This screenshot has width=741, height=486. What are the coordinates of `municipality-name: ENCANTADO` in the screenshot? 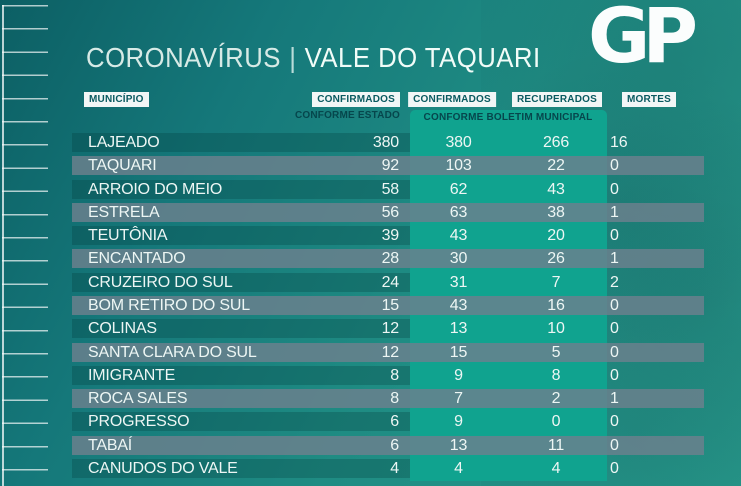 It's located at (137, 259).